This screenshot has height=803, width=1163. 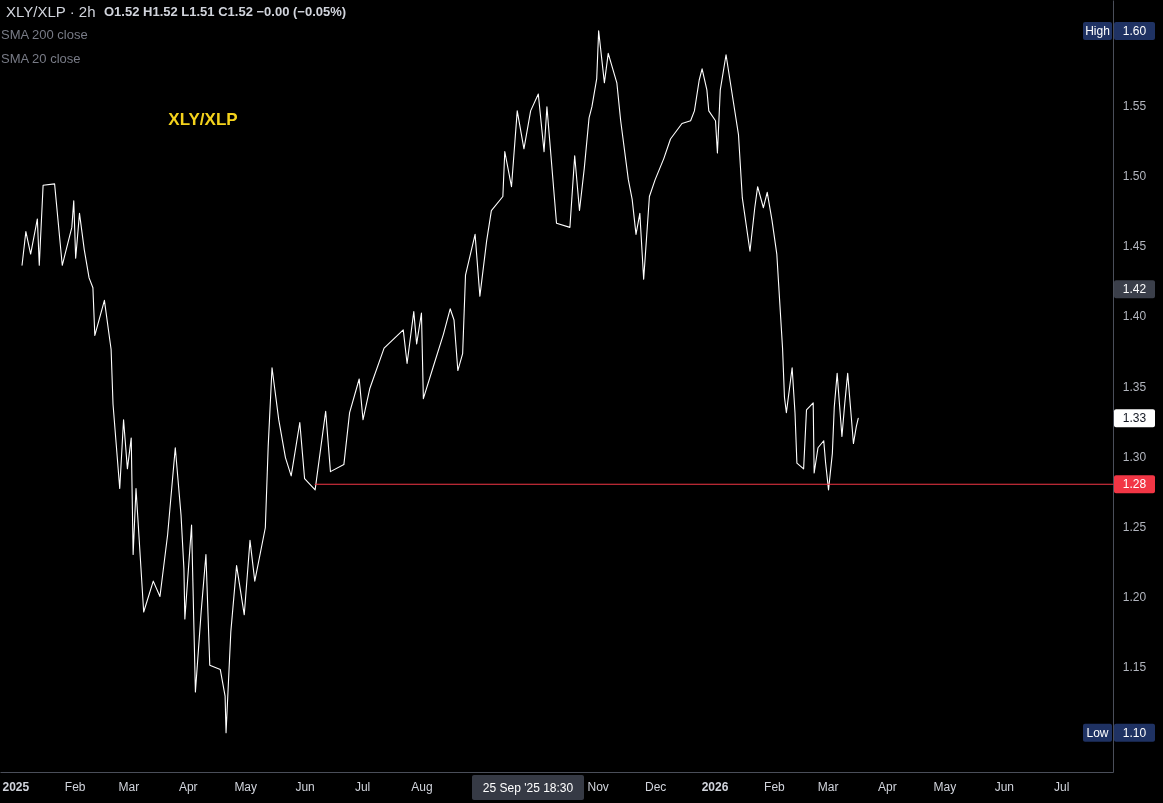 I want to click on x-tick-label: 2026, so click(x=715, y=786).